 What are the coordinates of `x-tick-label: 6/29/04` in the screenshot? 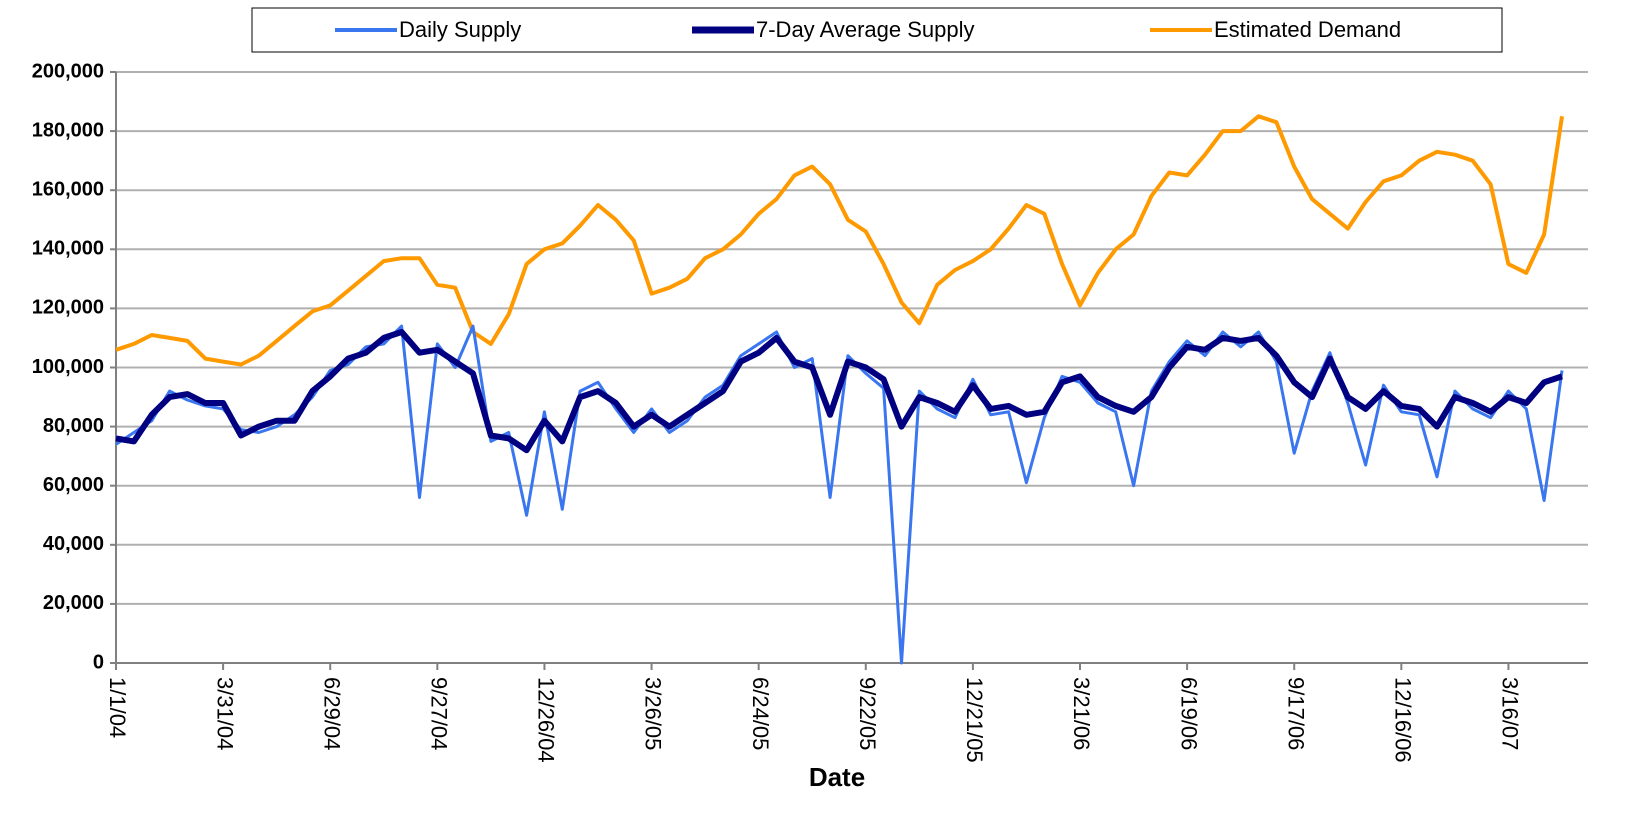 It's located at (331, 713).